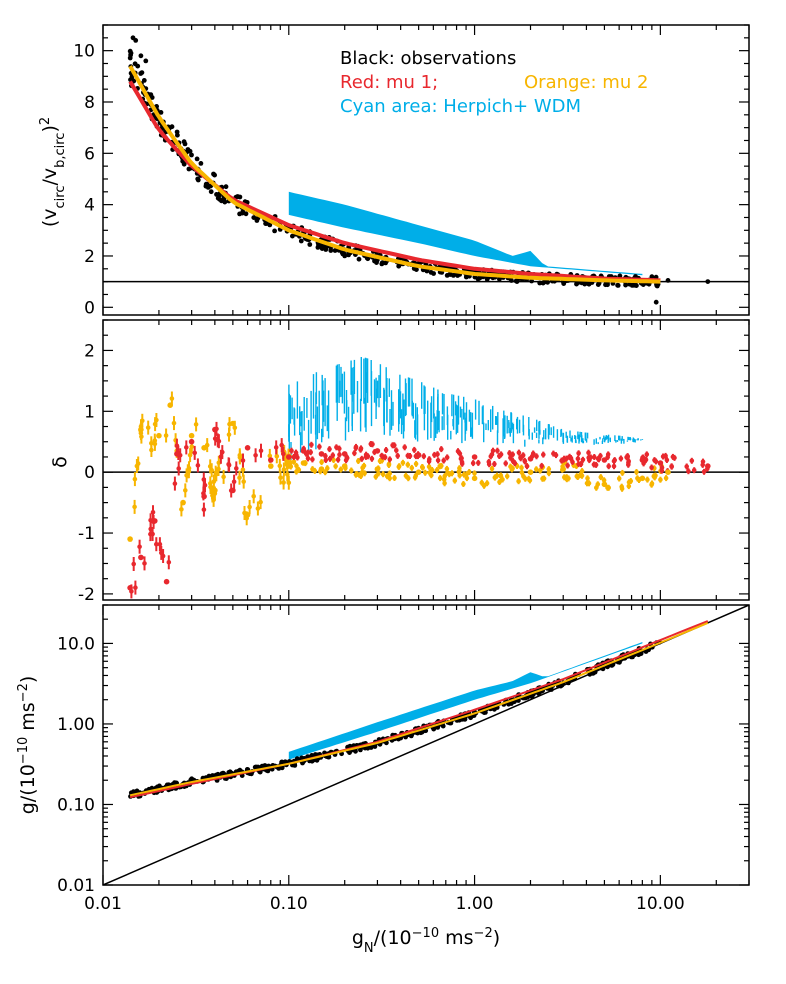 This screenshot has height=984, width=786. Describe the element at coordinates (89, 308) in the screenshot. I see `y-tick-label: 0` at that location.